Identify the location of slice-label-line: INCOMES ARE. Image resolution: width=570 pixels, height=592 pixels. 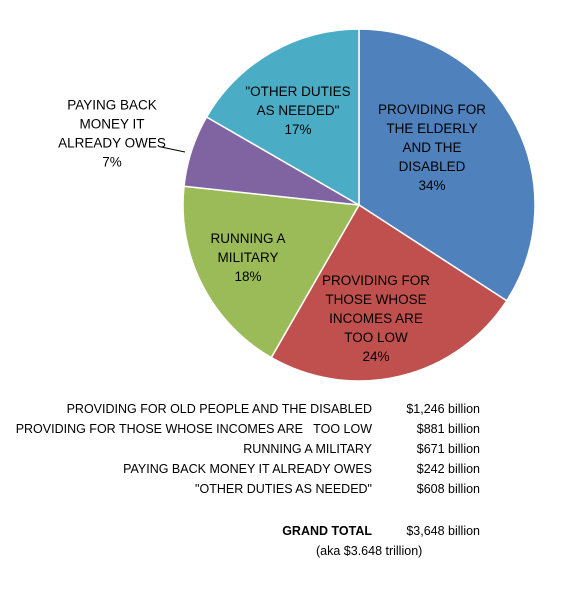
(376, 318).